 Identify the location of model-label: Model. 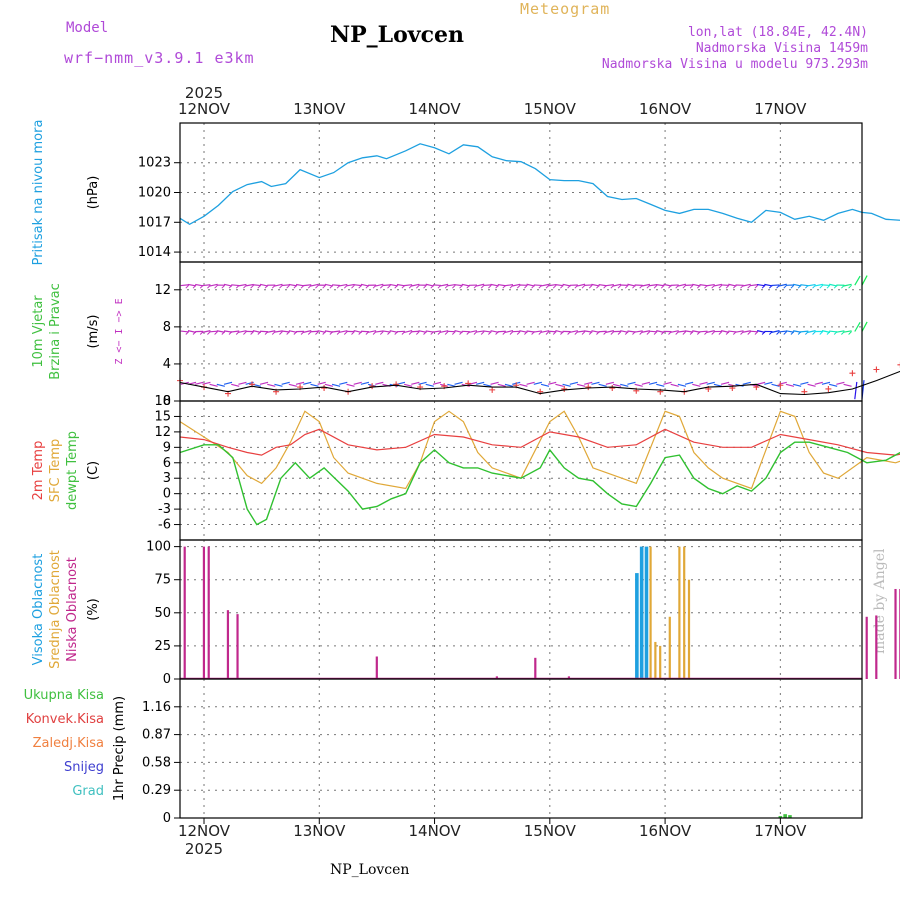
(87, 28).